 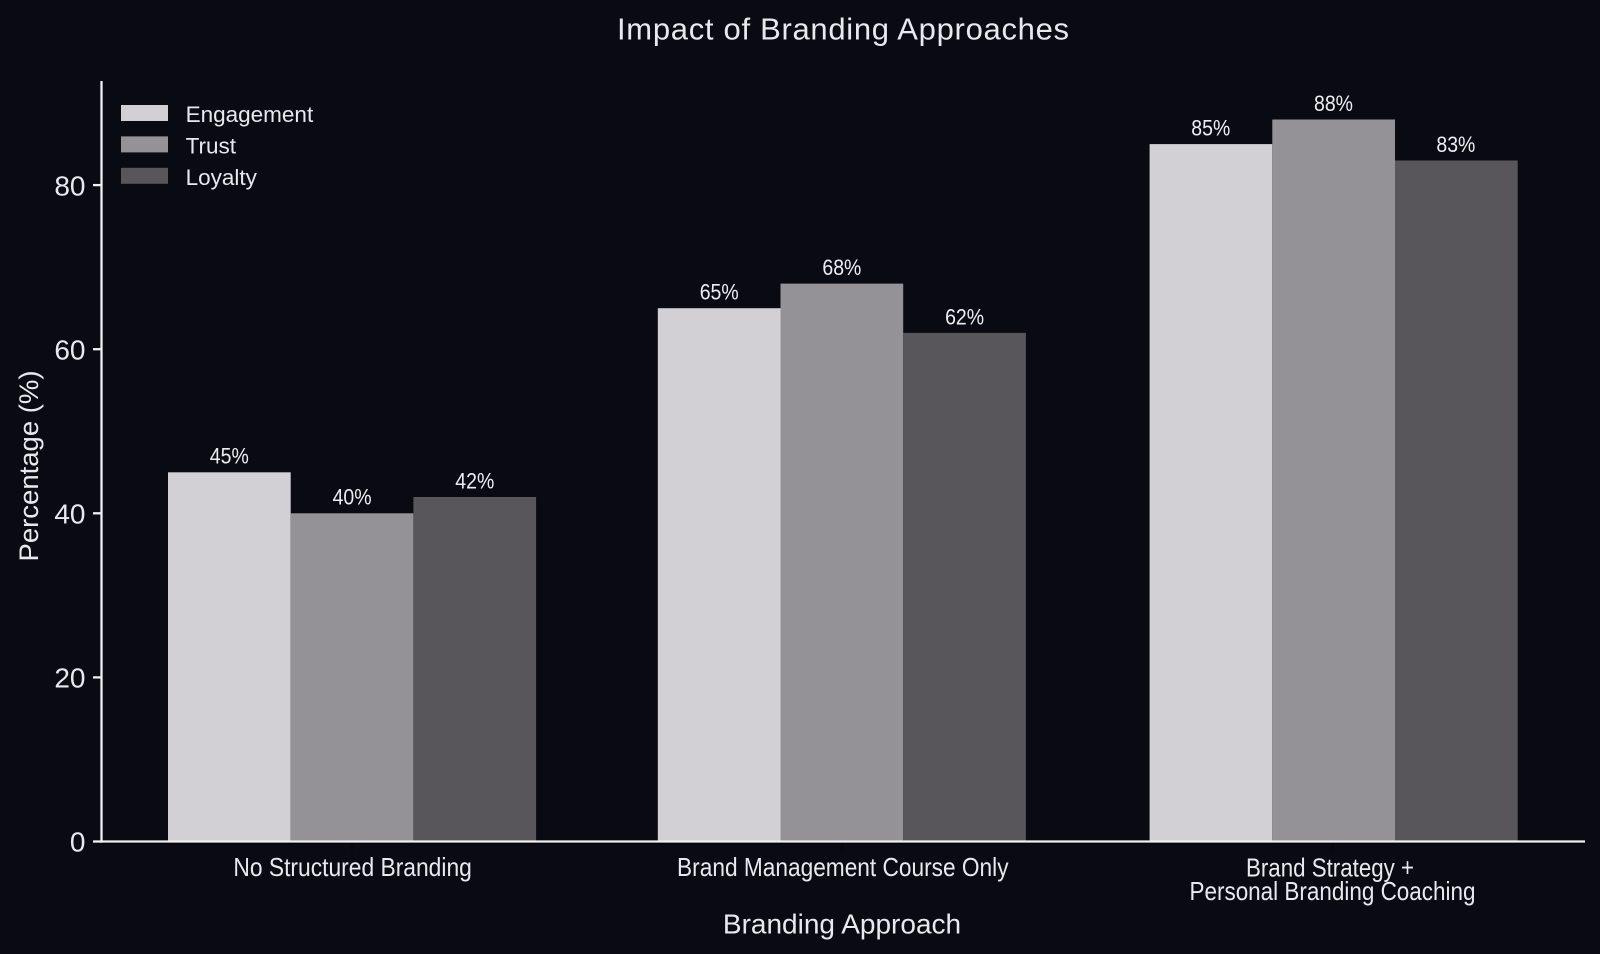 I want to click on svg-text: 80, so click(x=69, y=185).